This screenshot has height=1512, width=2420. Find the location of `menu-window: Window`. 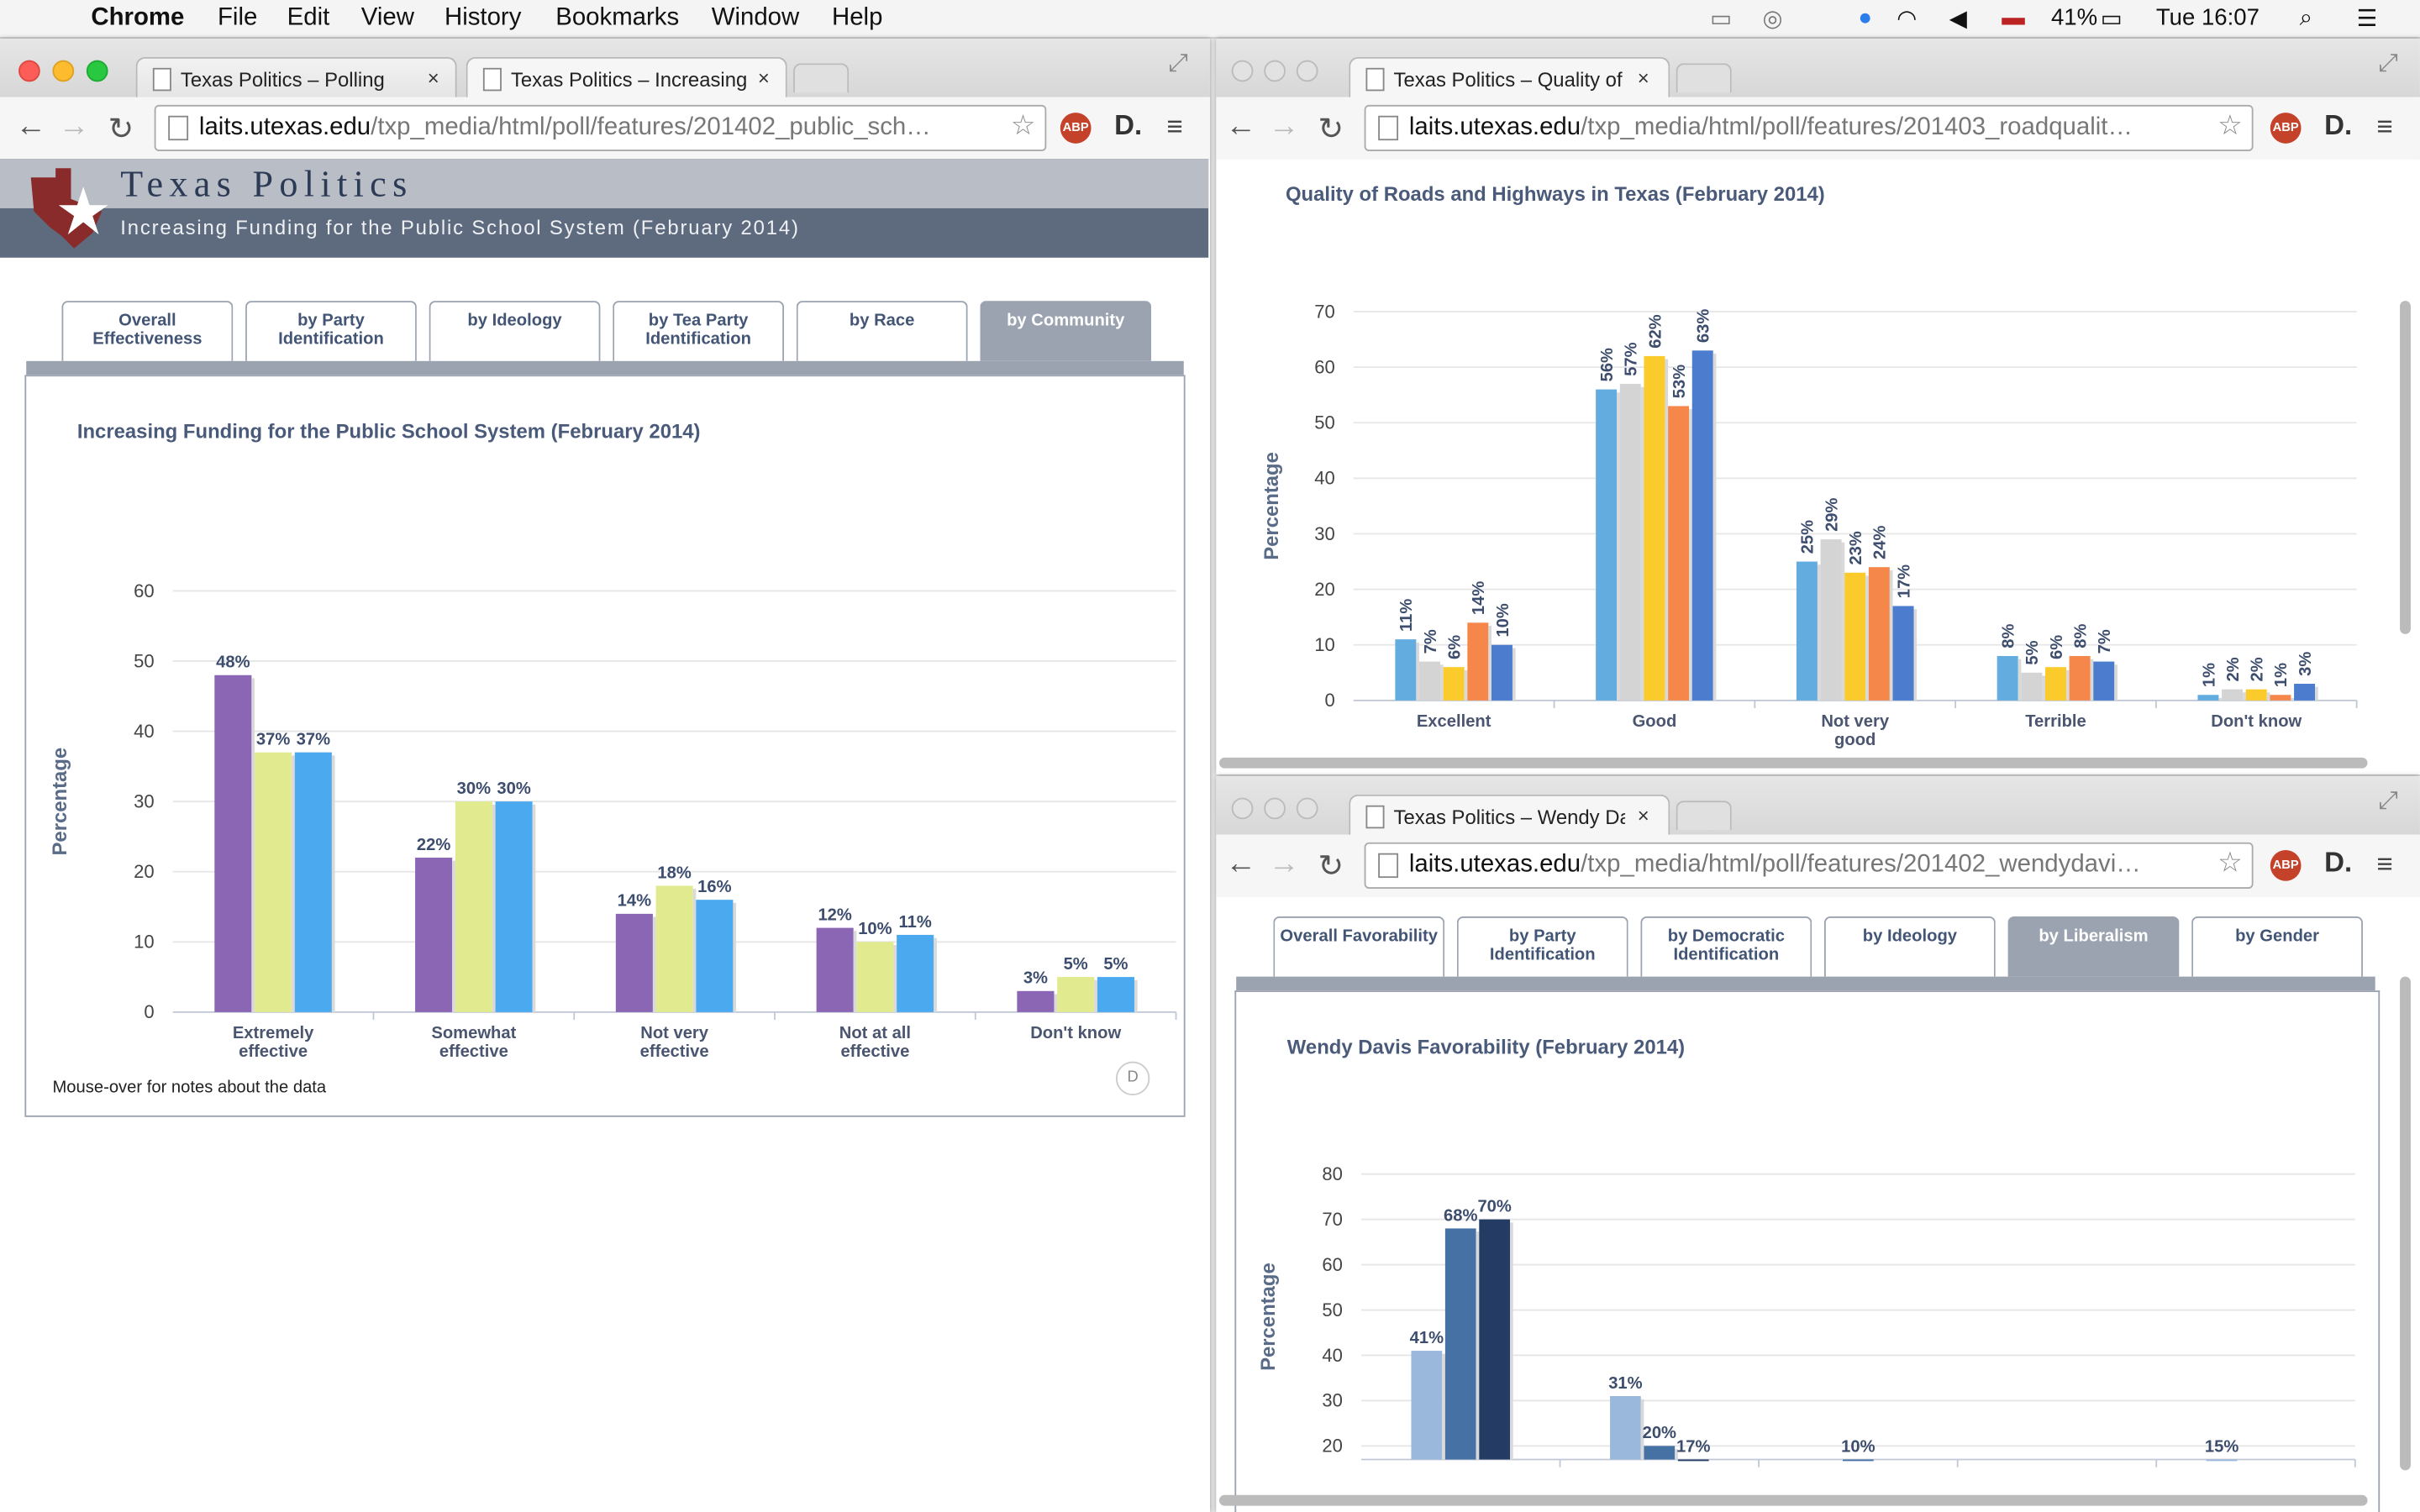

menu-window: Window is located at coordinates (755, 17).